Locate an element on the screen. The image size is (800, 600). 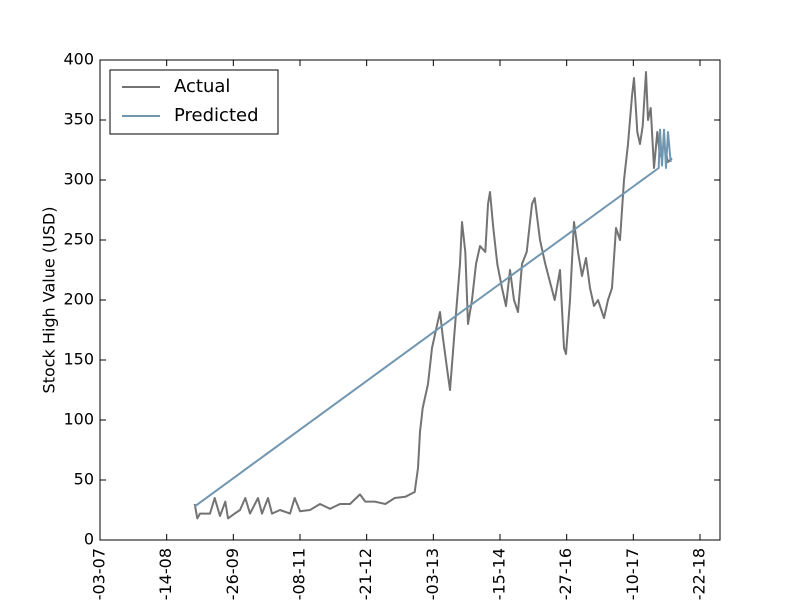
y-tick-label: 300 is located at coordinates (78, 179).